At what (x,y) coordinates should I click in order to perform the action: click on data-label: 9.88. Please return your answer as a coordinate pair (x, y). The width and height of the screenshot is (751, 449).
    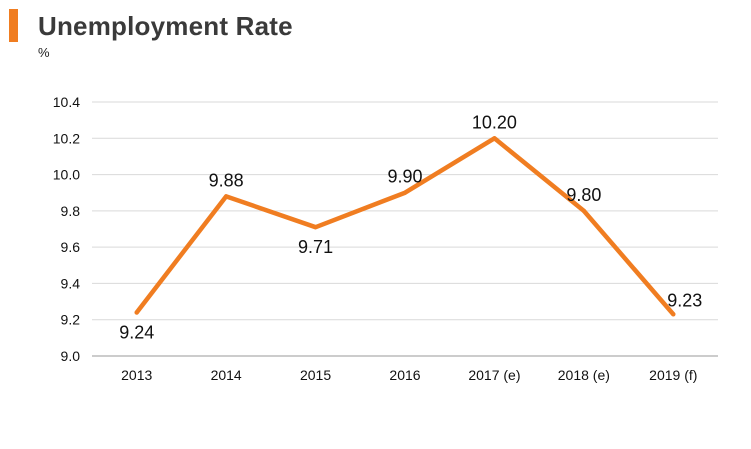
    Looking at the image, I should click on (226, 180).